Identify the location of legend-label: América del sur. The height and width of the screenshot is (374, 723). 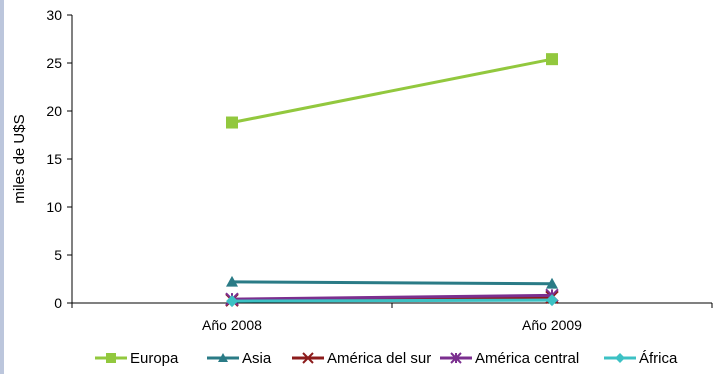
(379, 358).